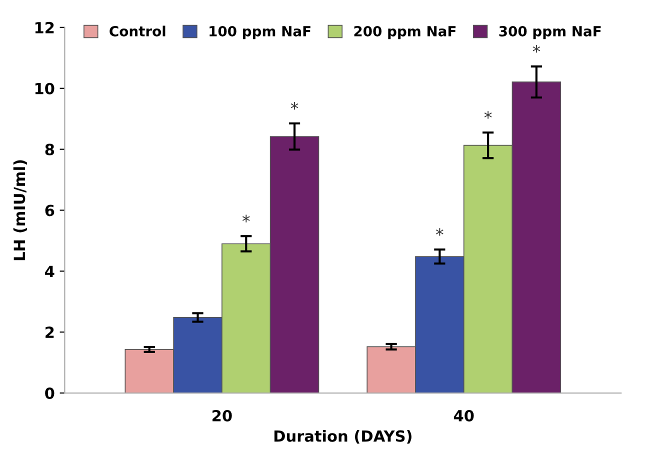  Describe the element at coordinates (50, 332) in the screenshot. I see `y-tick-label: 2` at that location.